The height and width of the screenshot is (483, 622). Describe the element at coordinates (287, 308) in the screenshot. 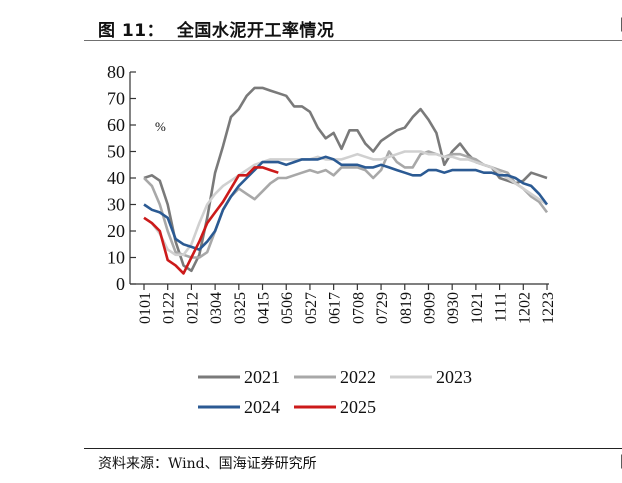

I see `x-tick-label: 0506` at that location.